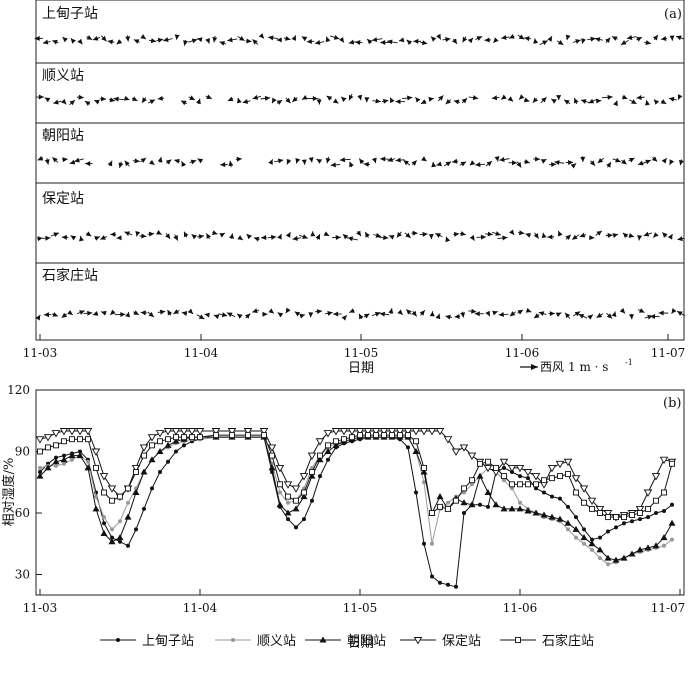  I want to click on legend-swatch-marker, so click(518, 640).